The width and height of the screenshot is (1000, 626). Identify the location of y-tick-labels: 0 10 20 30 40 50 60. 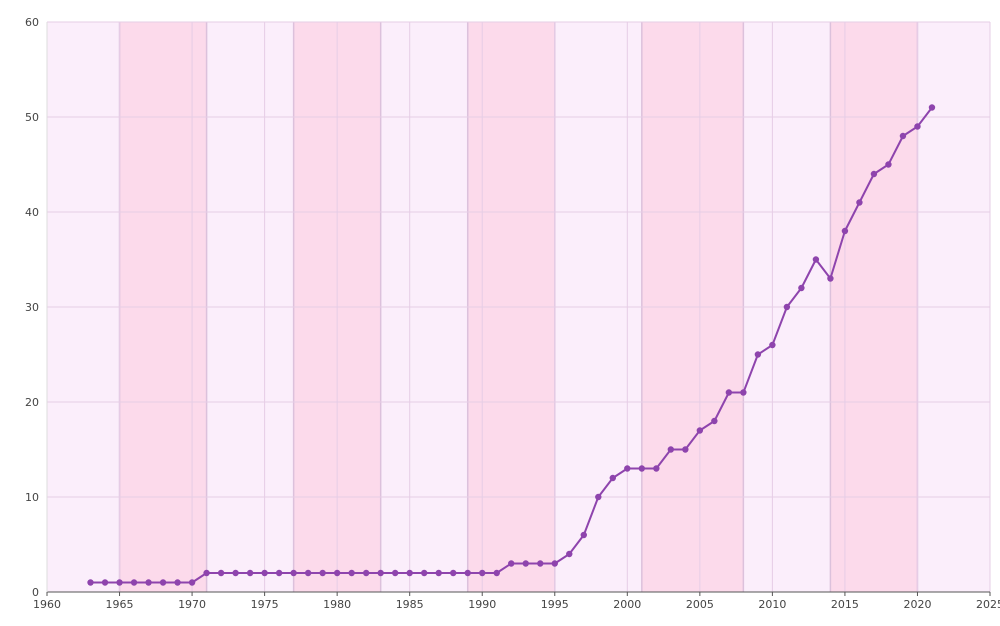
(32, 307).